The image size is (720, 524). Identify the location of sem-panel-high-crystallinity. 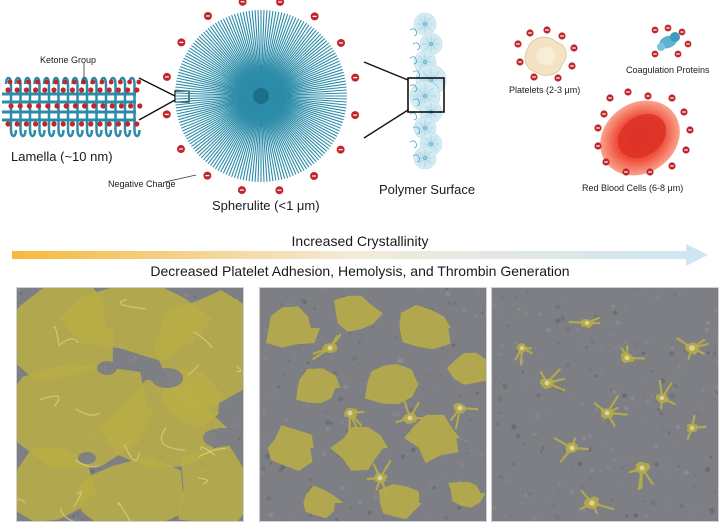
(605, 404).